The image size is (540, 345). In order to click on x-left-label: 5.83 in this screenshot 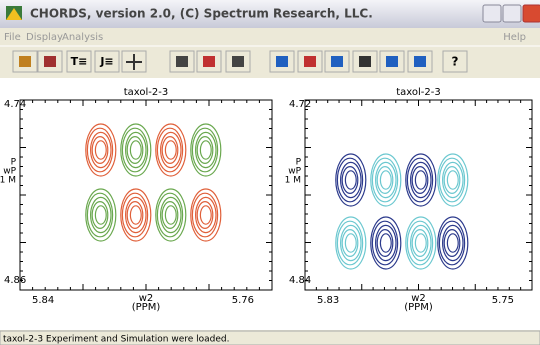, I will do `click(328, 300)`.